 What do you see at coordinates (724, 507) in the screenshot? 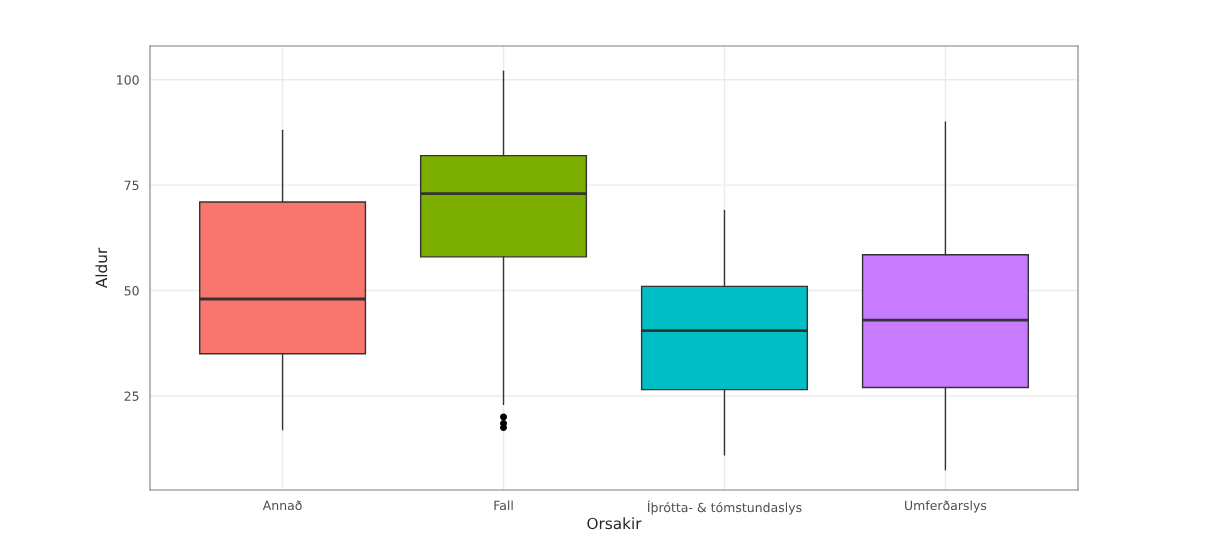
I see `x-tick-label: Íþrótta- & tómstundaslys` at bounding box center [724, 507].